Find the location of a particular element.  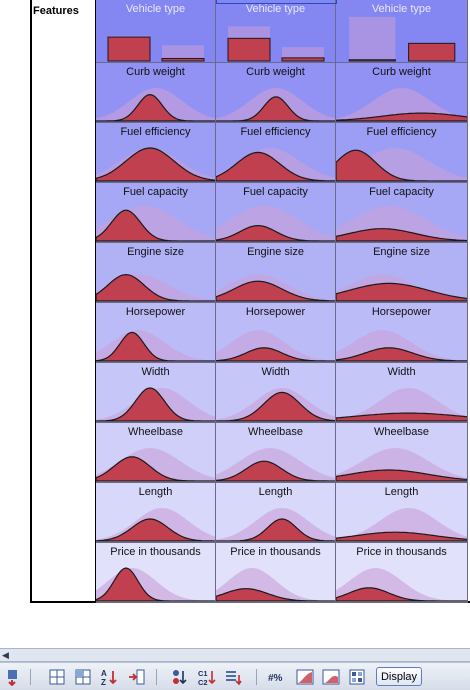

area-chart-icon is located at coordinates (305, 677).